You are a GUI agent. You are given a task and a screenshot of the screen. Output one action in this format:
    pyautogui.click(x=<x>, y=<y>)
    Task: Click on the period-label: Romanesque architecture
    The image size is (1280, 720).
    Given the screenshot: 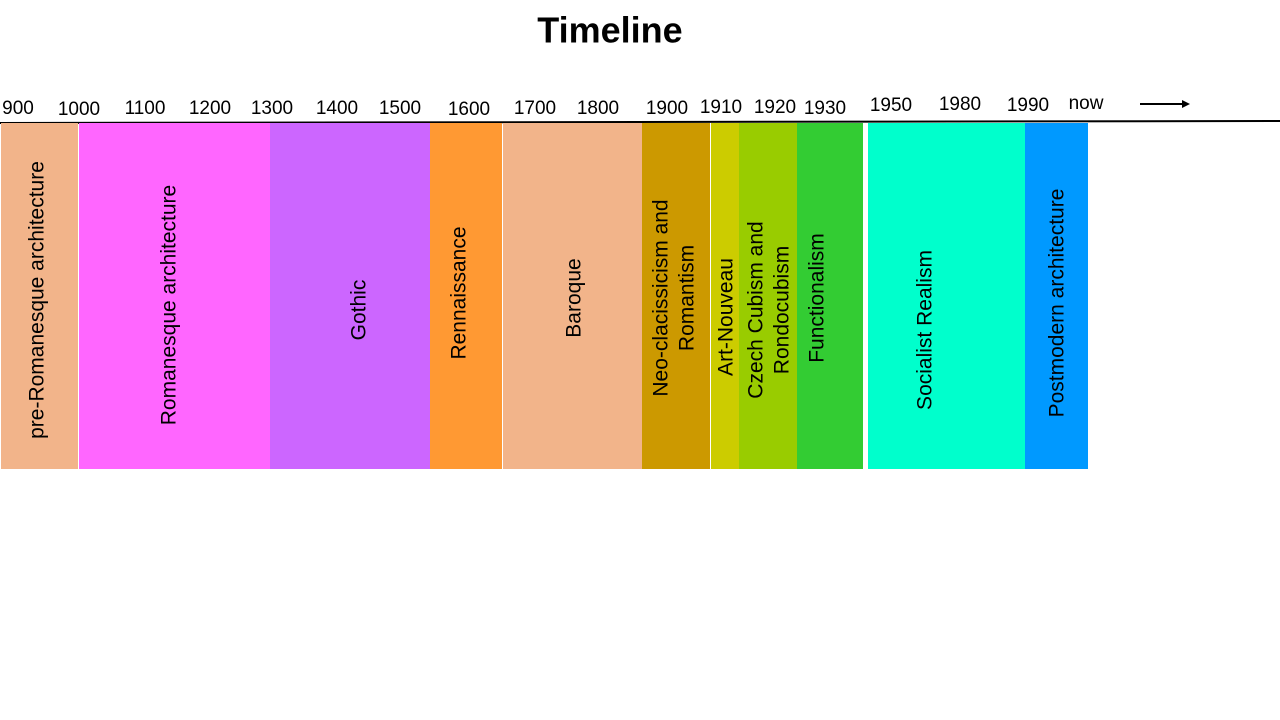 What is the action you would take?
    pyautogui.click(x=169, y=305)
    